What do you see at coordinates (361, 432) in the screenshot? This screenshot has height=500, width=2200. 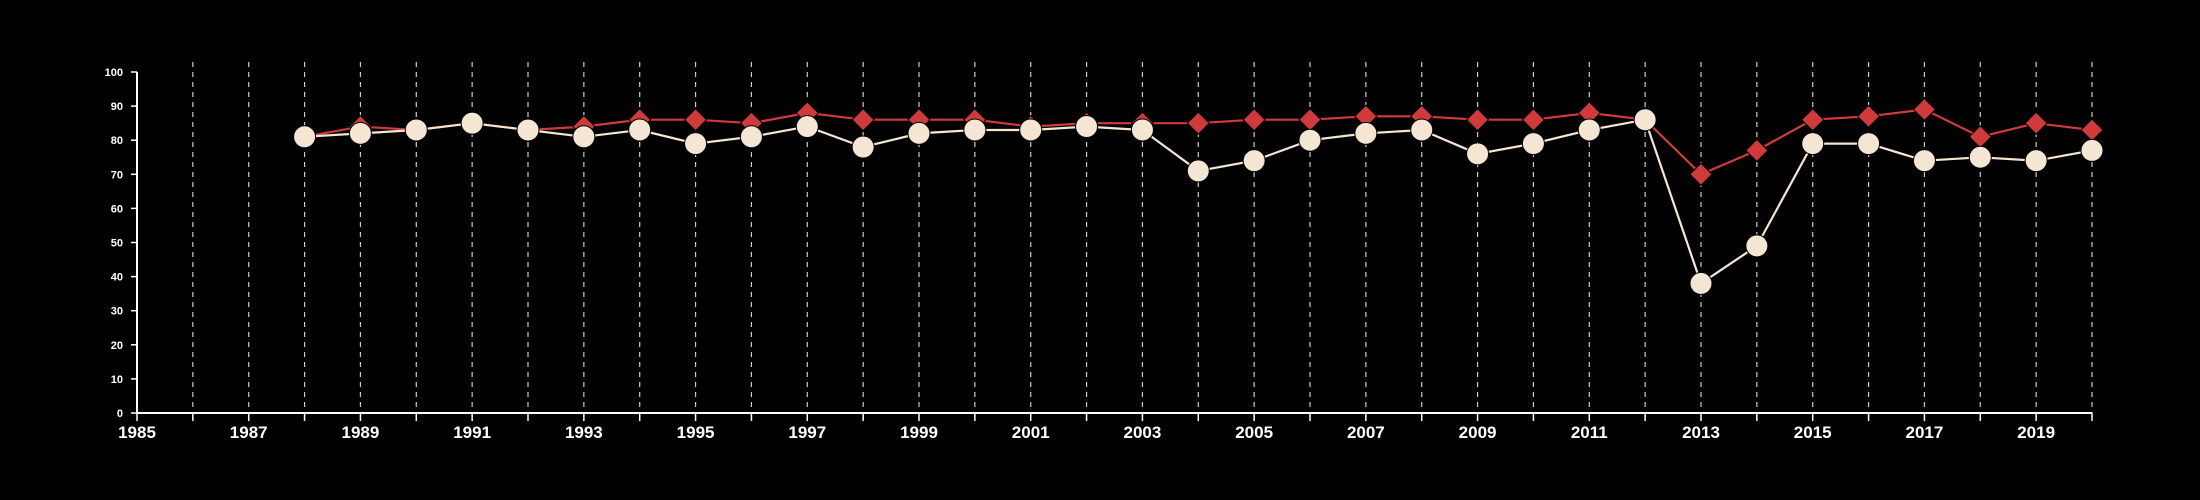 I see `x-tick-label: 1989` at bounding box center [361, 432].